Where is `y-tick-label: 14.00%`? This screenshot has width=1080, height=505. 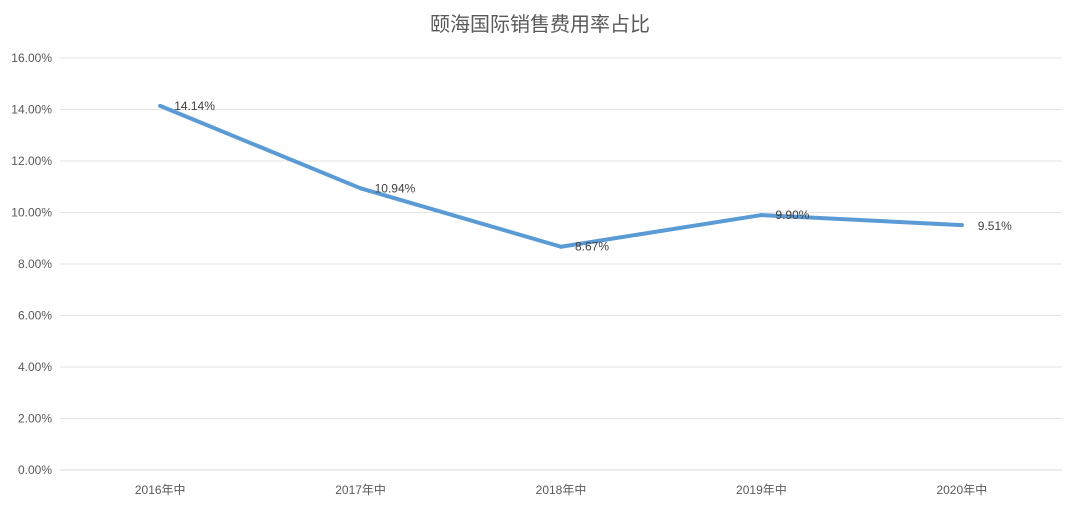
y-tick-label: 14.00% is located at coordinates (31, 110).